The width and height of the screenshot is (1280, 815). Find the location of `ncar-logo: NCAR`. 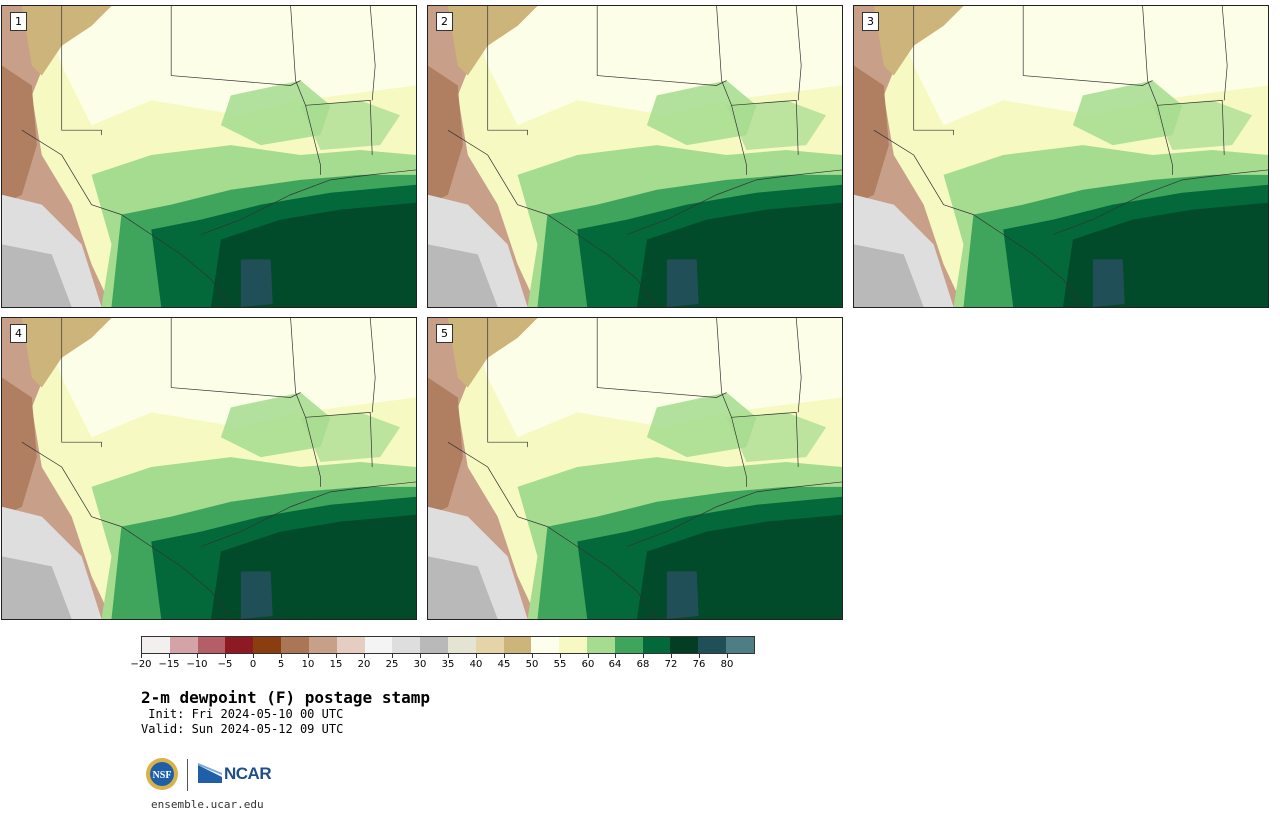

ncar-logo: NCAR is located at coordinates (235, 774).